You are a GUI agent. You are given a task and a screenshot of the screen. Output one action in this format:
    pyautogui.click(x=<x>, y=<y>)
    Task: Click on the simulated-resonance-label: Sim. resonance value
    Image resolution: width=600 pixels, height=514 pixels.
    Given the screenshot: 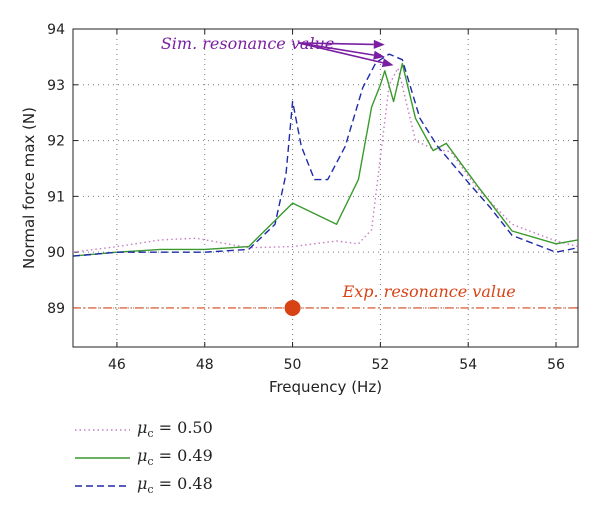 What is the action you would take?
    pyautogui.click(x=248, y=43)
    